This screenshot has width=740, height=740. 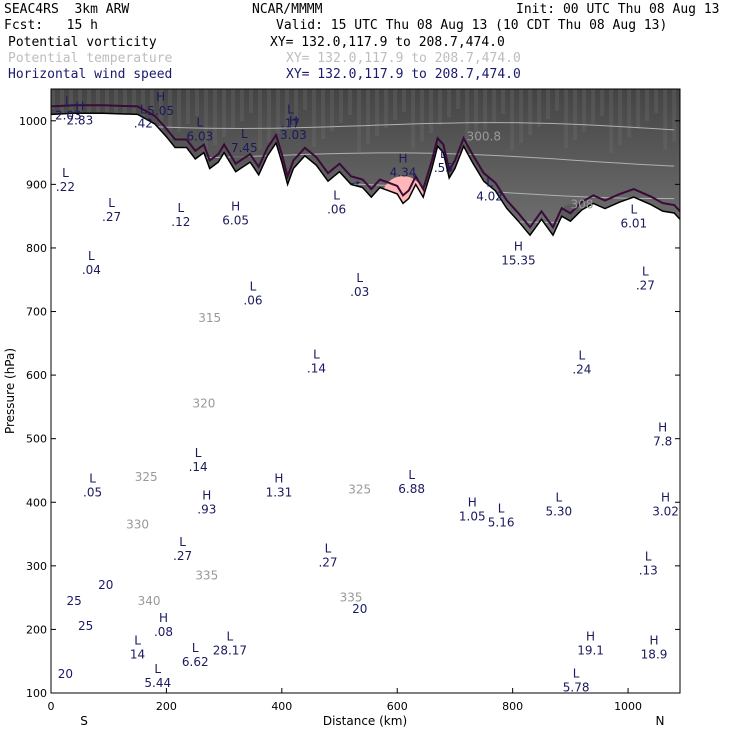 I want to click on extremum-value: 1.31, so click(x=279, y=492).